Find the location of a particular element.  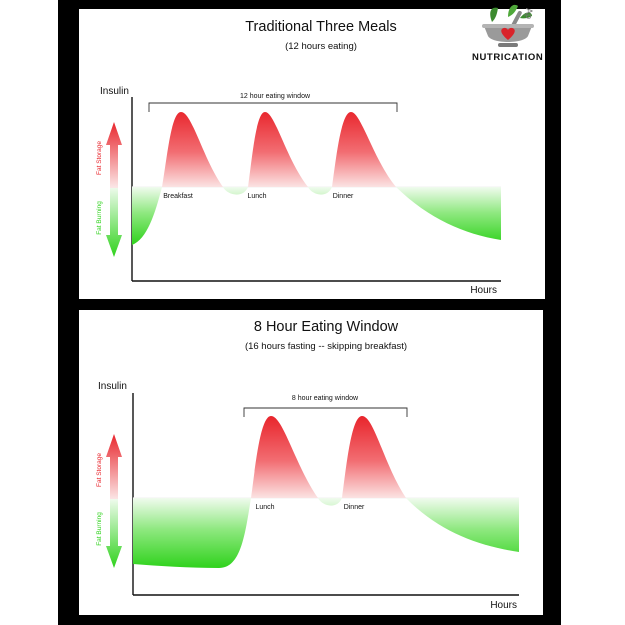

fat-burning-dip is located at coordinates (330, 502).